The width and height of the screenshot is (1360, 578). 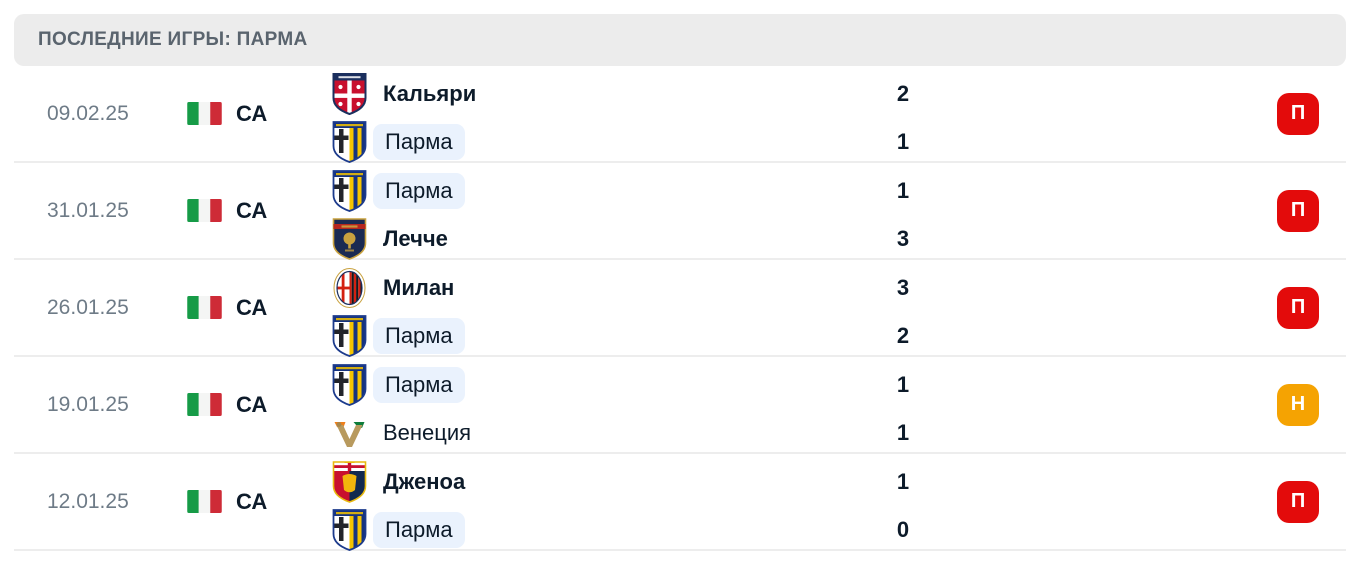 What do you see at coordinates (415, 238) in the screenshot?
I see `team-name: Лечче` at bounding box center [415, 238].